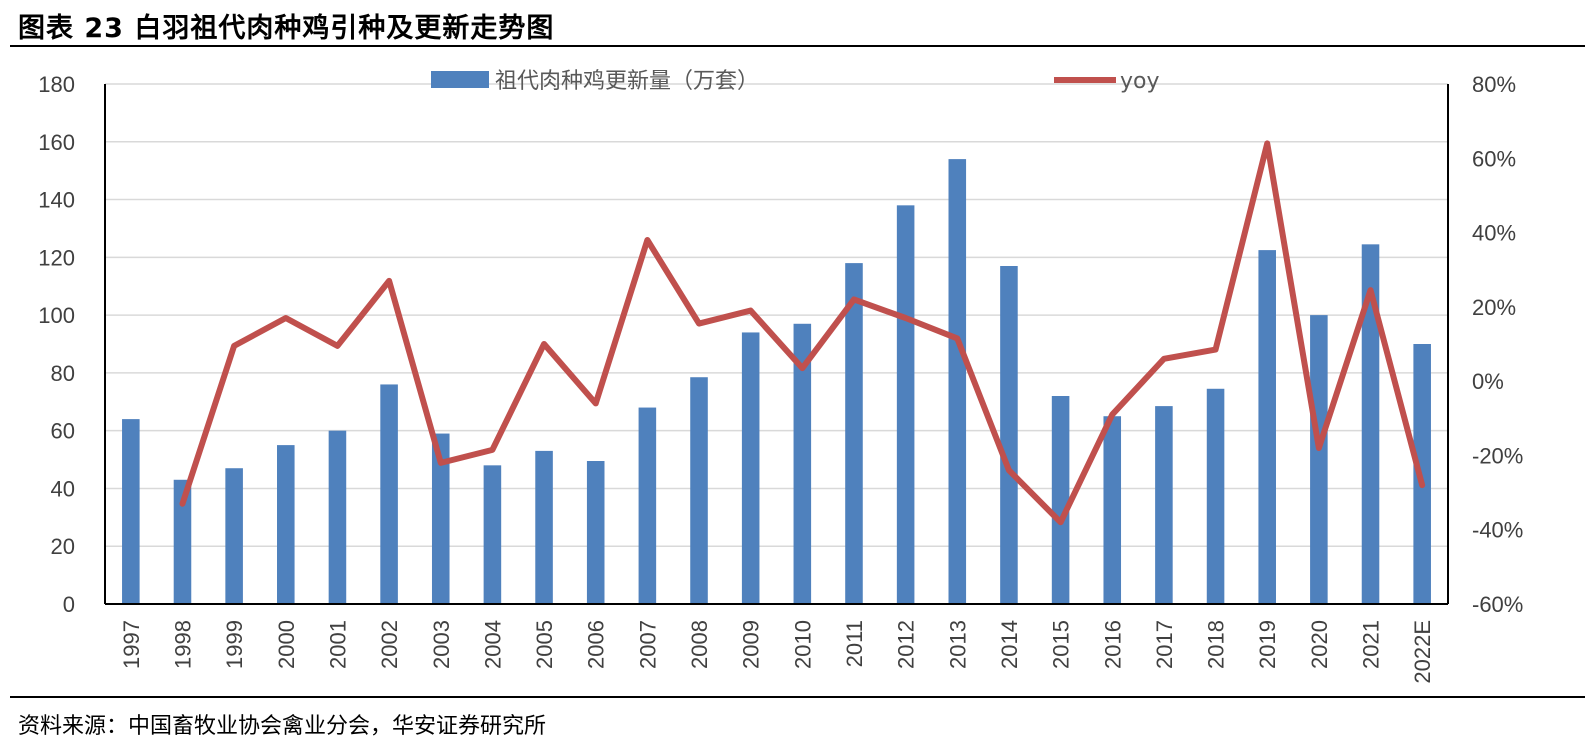 This screenshot has width=1593, height=753. Describe the element at coordinates (596, 644) in the screenshot. I see `x-tick-label: 2006` at that location.